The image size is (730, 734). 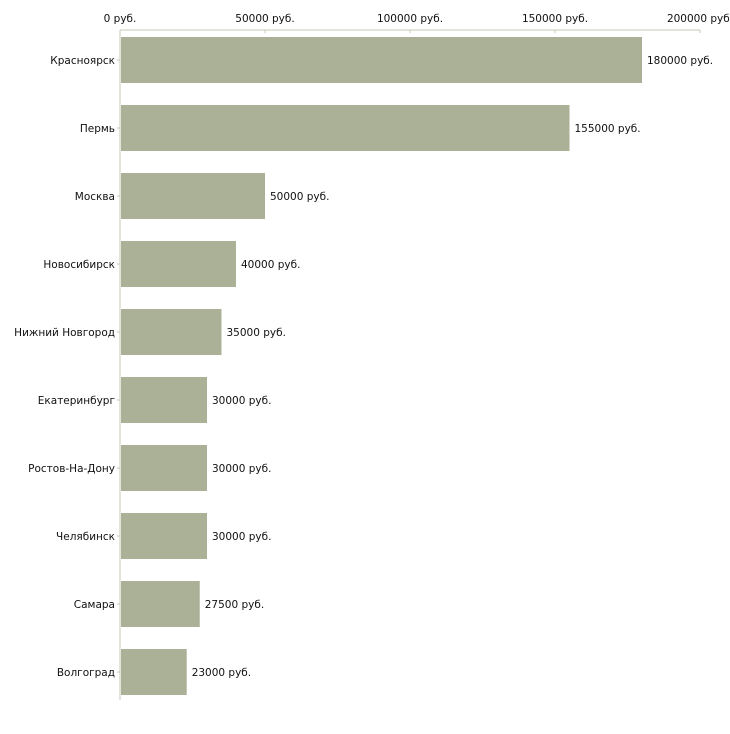 What do you see at coordinates (264, 19) in the screenshot?
I see `x-tick-label: 50000 руб.` at bounding box center [264, 19].